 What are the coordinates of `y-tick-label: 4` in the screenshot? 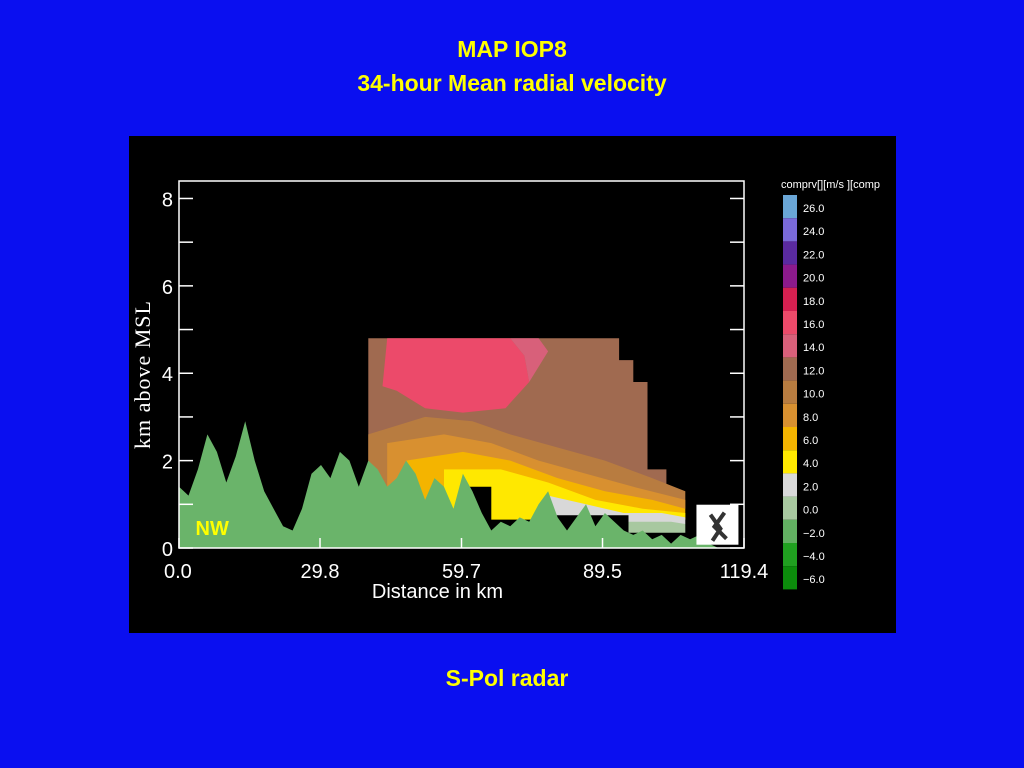 It's located at (167, 375).